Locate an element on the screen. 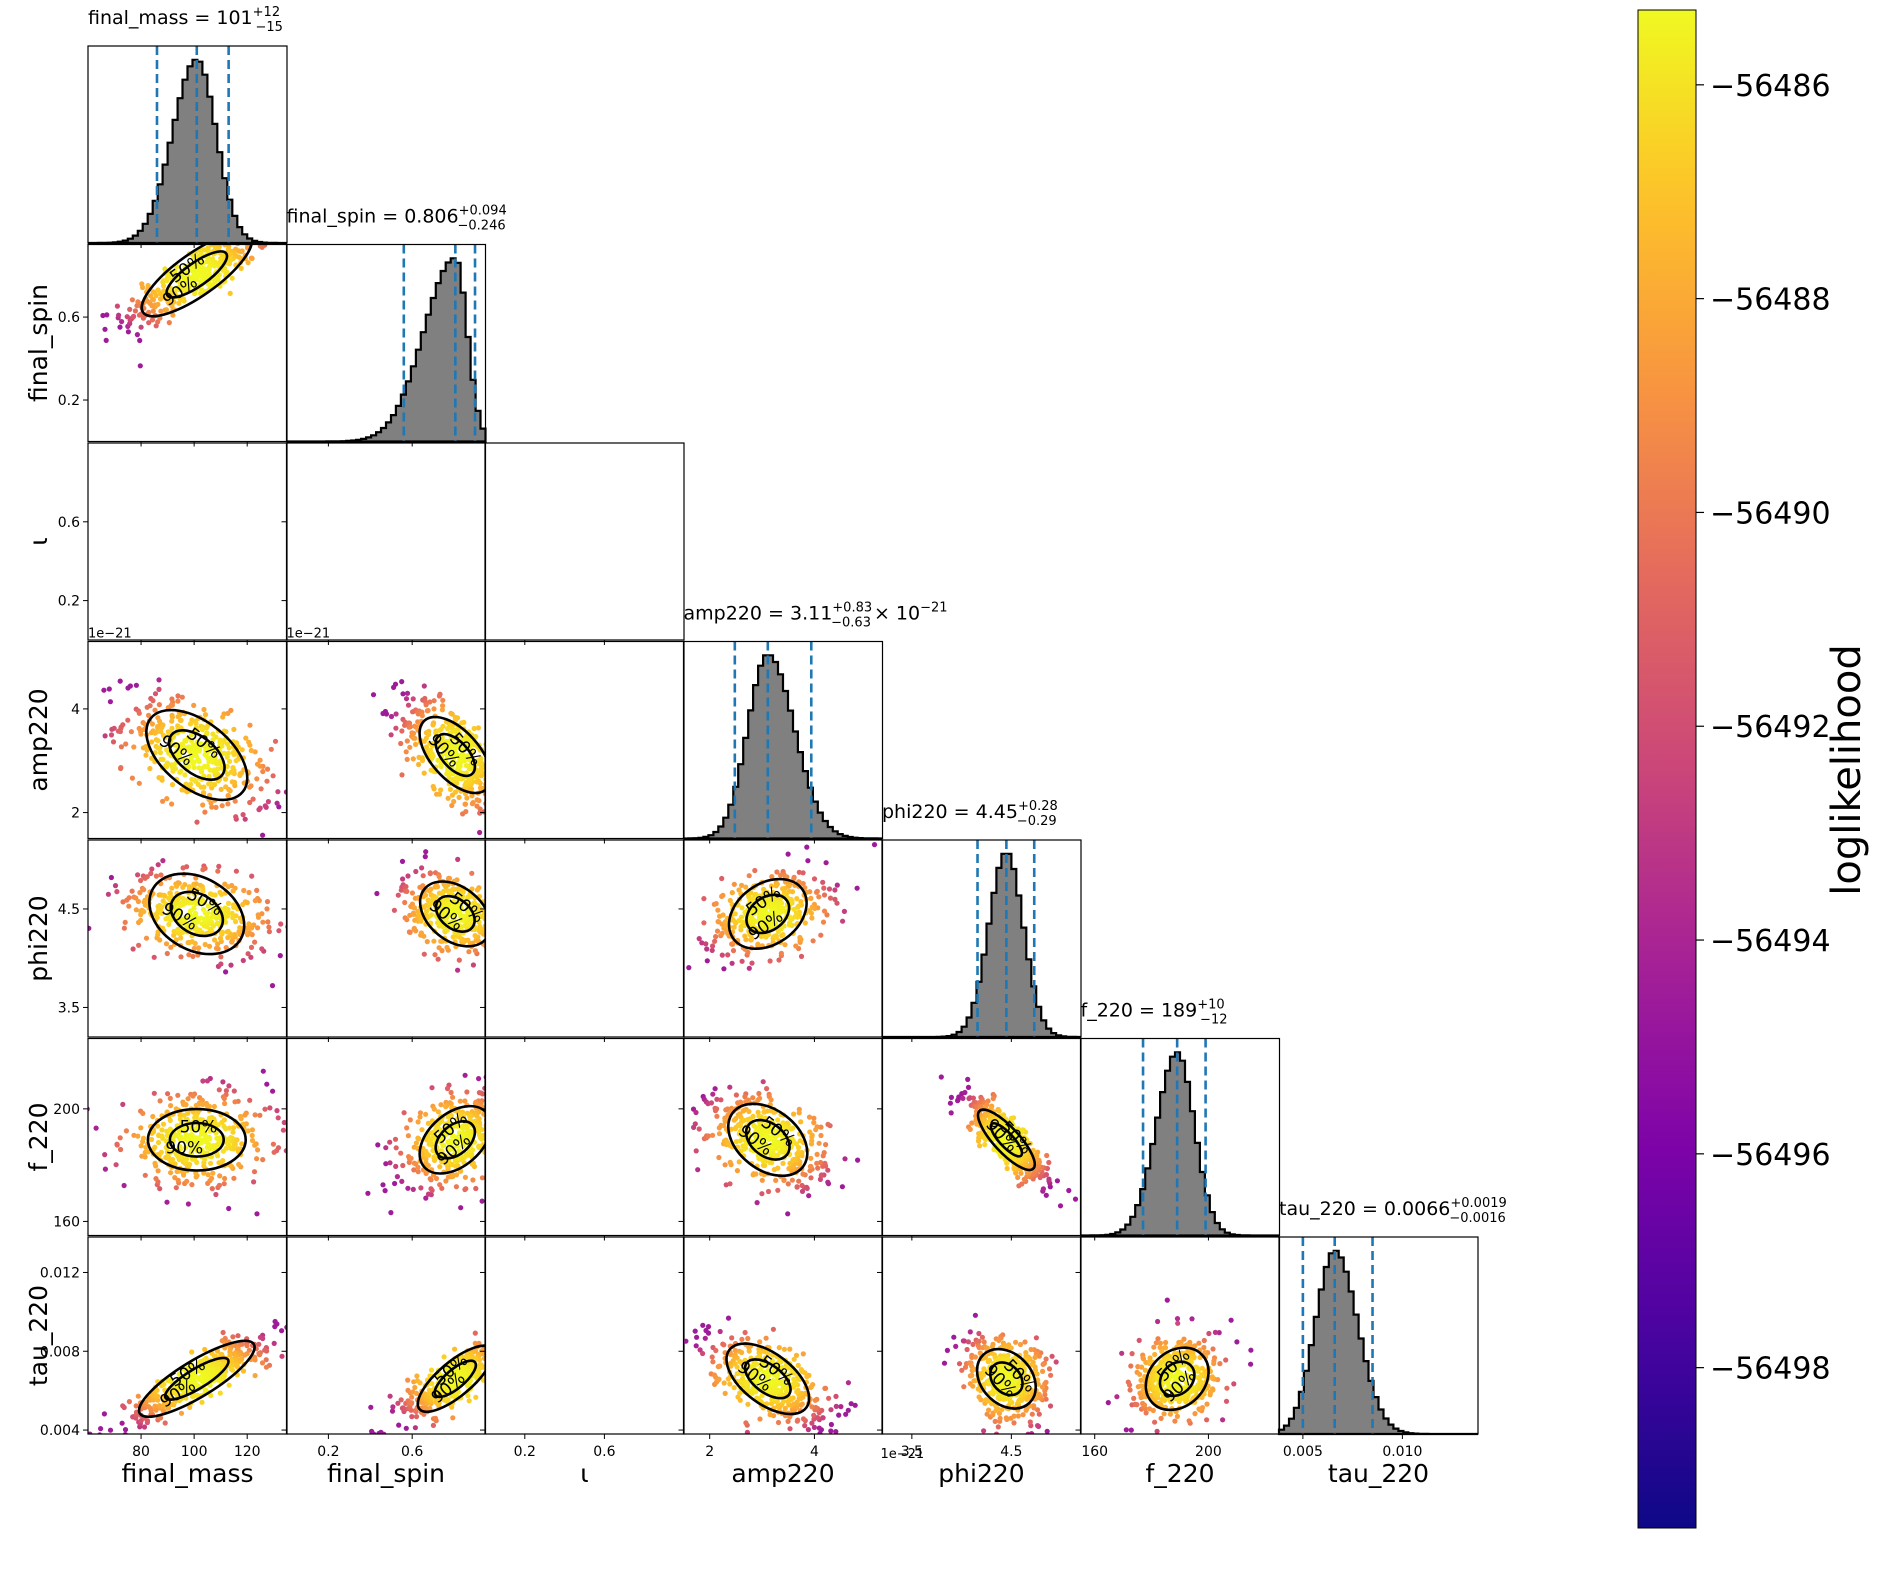  panel-phi220-amp220: 50%90% is located at coordinates (777, 941).